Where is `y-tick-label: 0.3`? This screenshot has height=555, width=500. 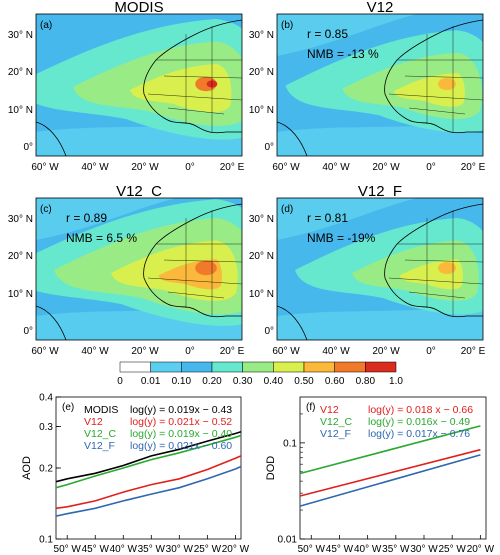 y-tick-label: 0.3 is located at coordinates (46, 427).